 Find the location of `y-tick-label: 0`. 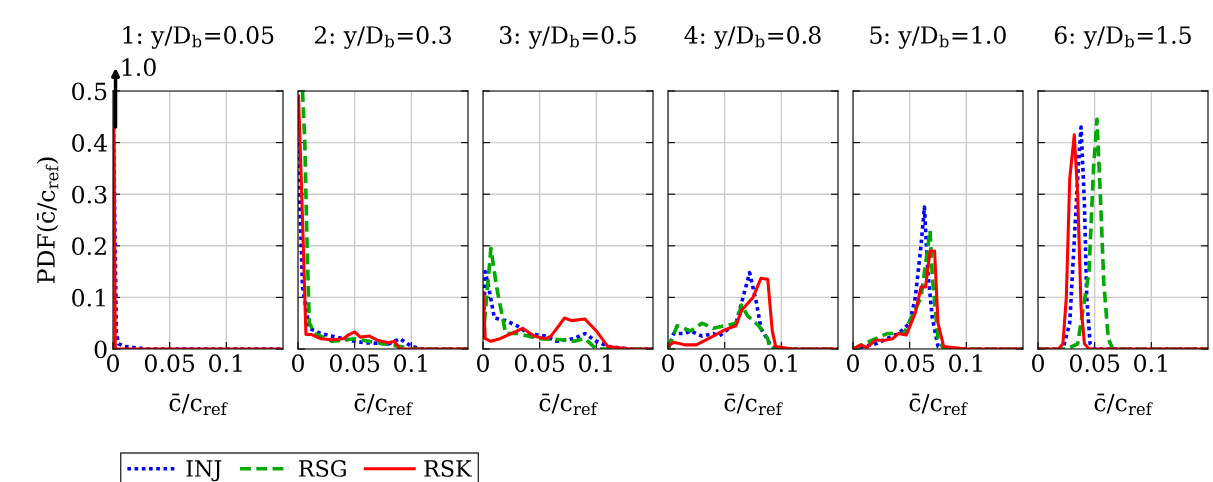

y-tick-label: 0 is located at coordinates (100, 349).